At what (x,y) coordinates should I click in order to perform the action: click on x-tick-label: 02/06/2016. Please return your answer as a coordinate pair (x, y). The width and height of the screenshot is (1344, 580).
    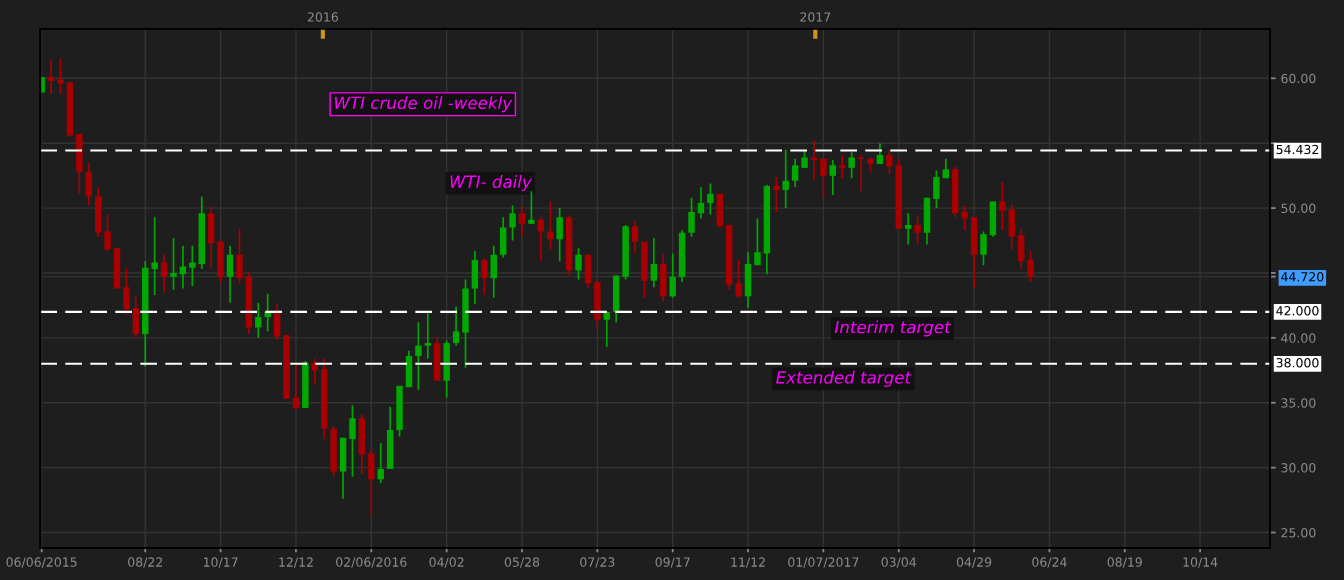
    Looking at the image, I should click on (371, 562).